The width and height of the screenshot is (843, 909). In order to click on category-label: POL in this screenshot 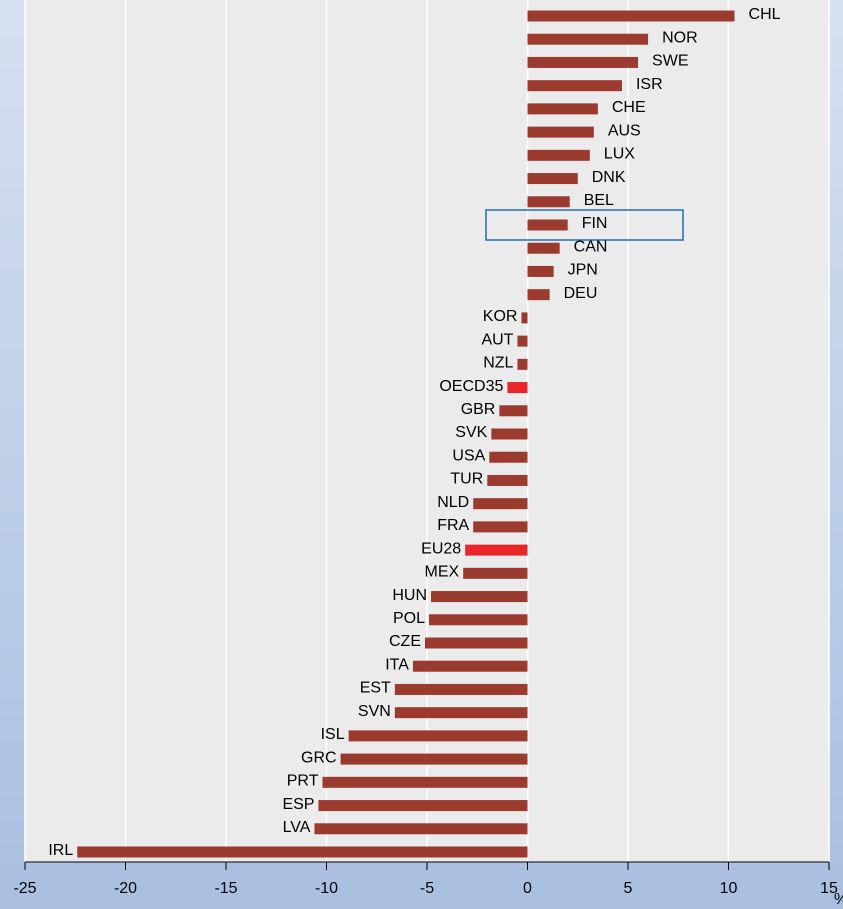, I will do `click(409, 618)`.